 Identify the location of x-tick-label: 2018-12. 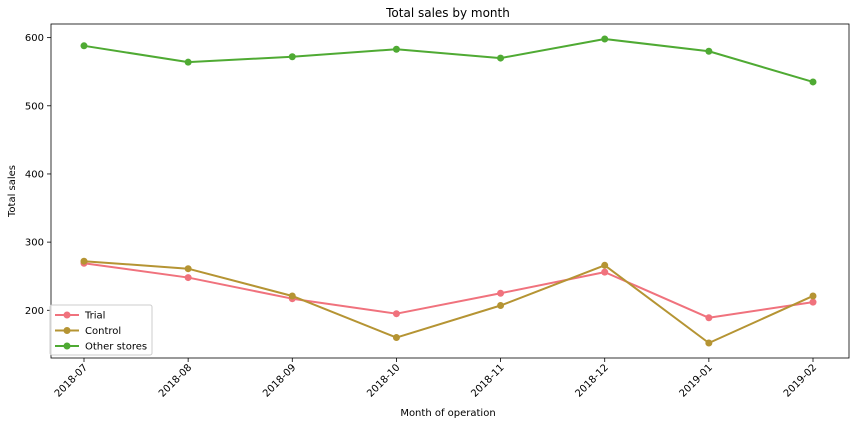
(592, 380).